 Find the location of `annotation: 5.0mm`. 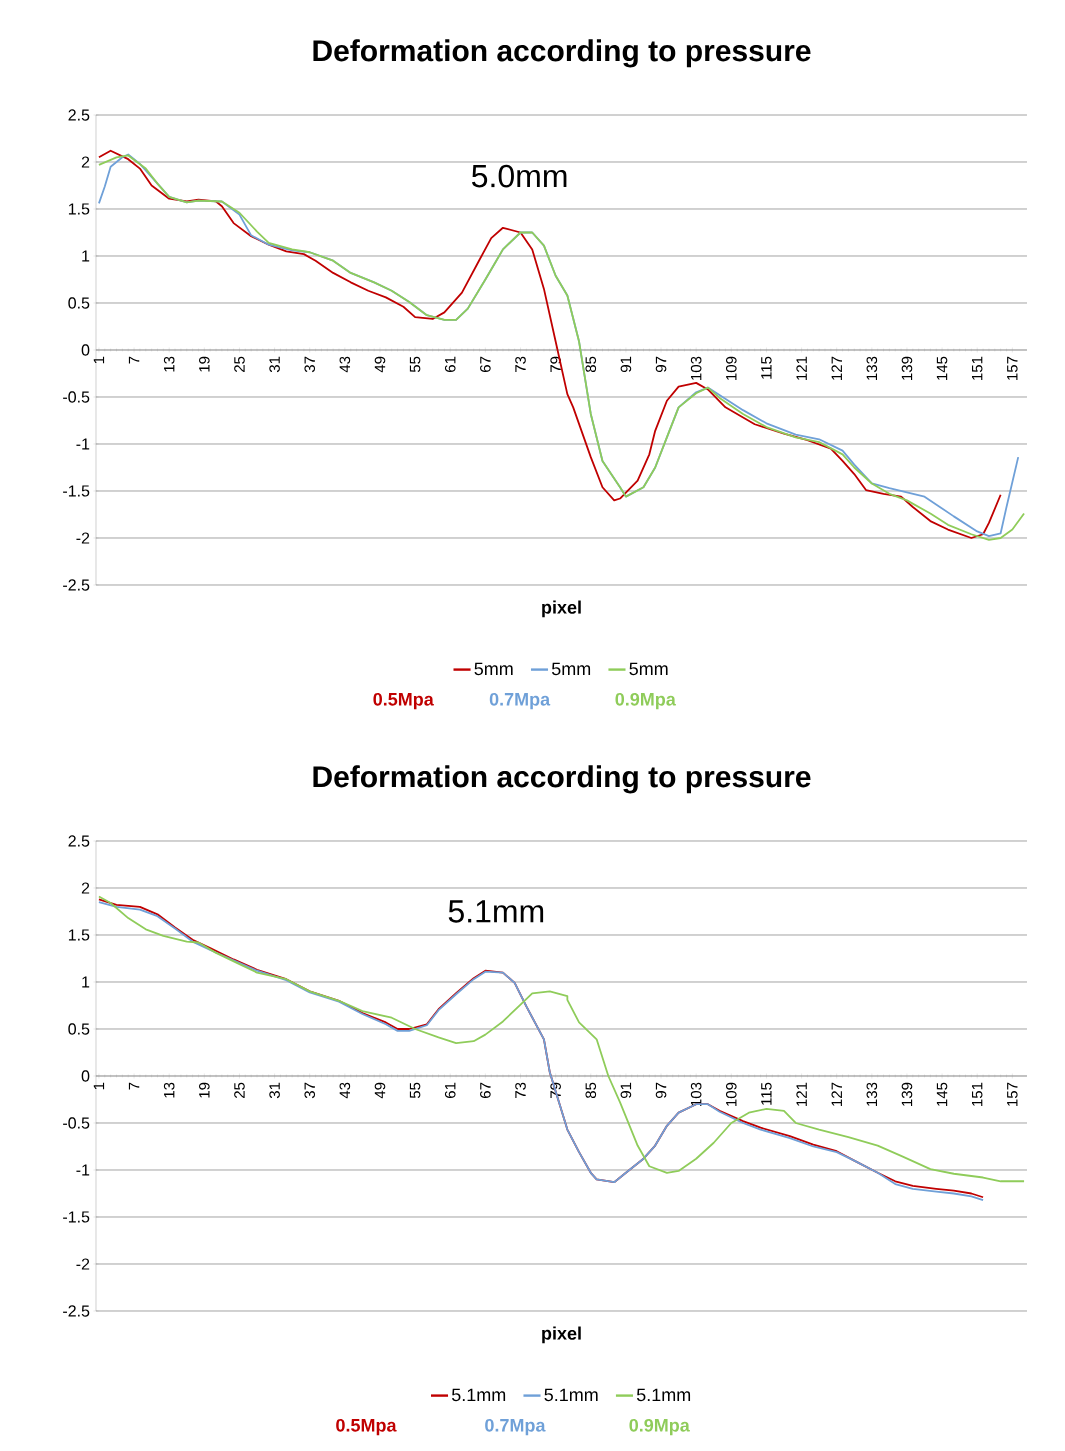

annotation: 5.0mm is located at coordinates (519, 176).